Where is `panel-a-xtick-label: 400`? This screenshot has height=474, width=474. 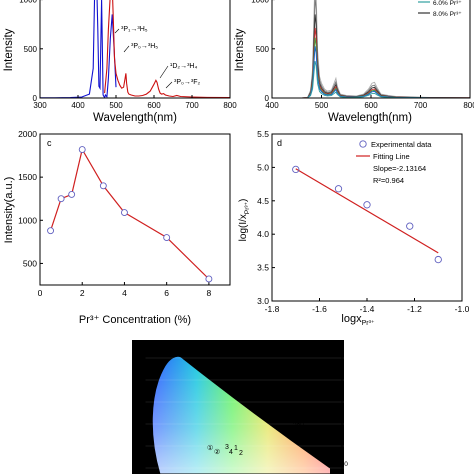
panel-a-xtick-label: 400 is located at coordinates (78, 105).